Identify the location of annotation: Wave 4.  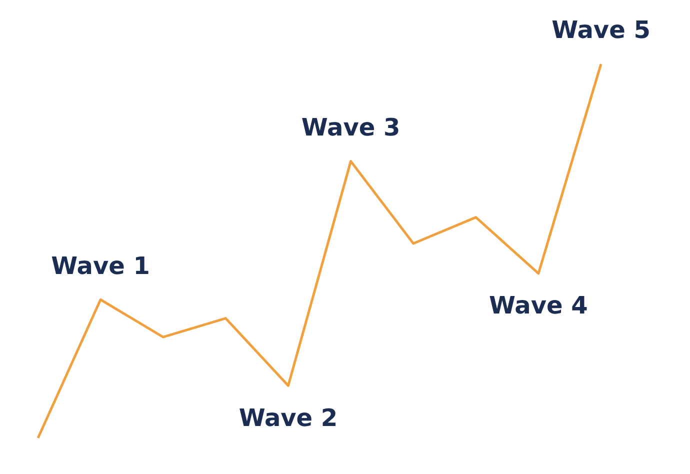
(538, 306).